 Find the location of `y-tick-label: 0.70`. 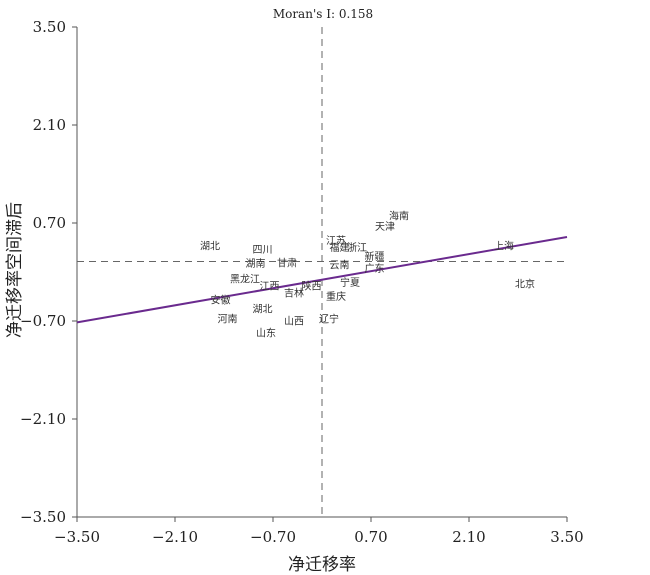

y-tick-label: 0.70 is located at coordinates (49, 223).